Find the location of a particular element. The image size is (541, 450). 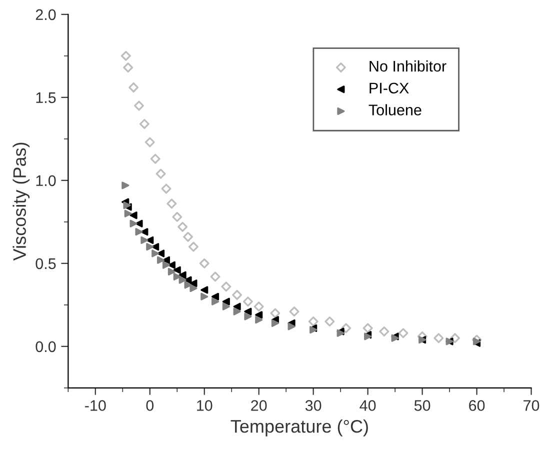

x-tick-label: 10 is located at coordinates (204, 405).